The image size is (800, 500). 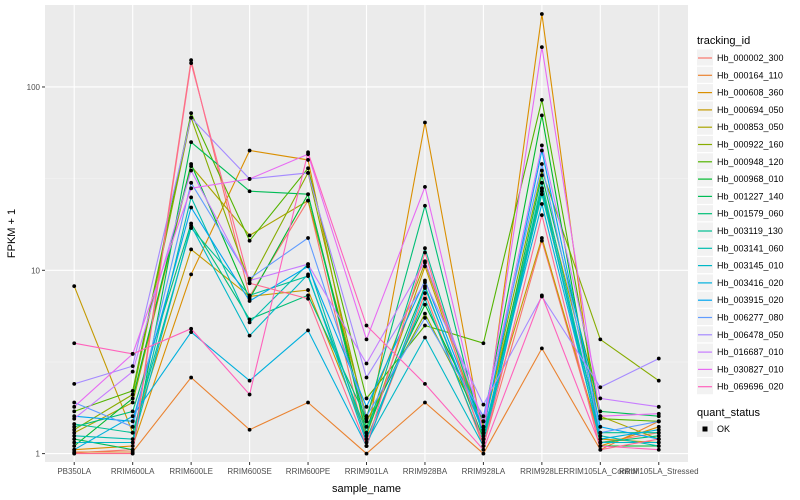 What do you see at coordinates (600, 471) in the screenshot?
I see `x-tick-label: RRIM105LA_Control` at bounding box center [600, 471].